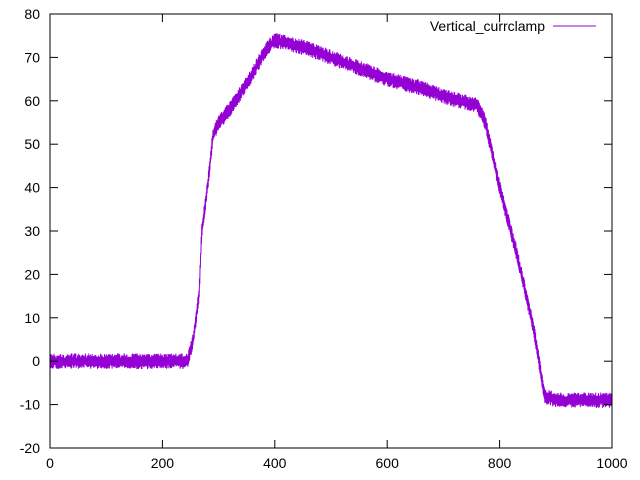 Image resolution: width=640 pixels, height=480 pixels. I want to click on x-tick-label: 0, so click(50, 463).